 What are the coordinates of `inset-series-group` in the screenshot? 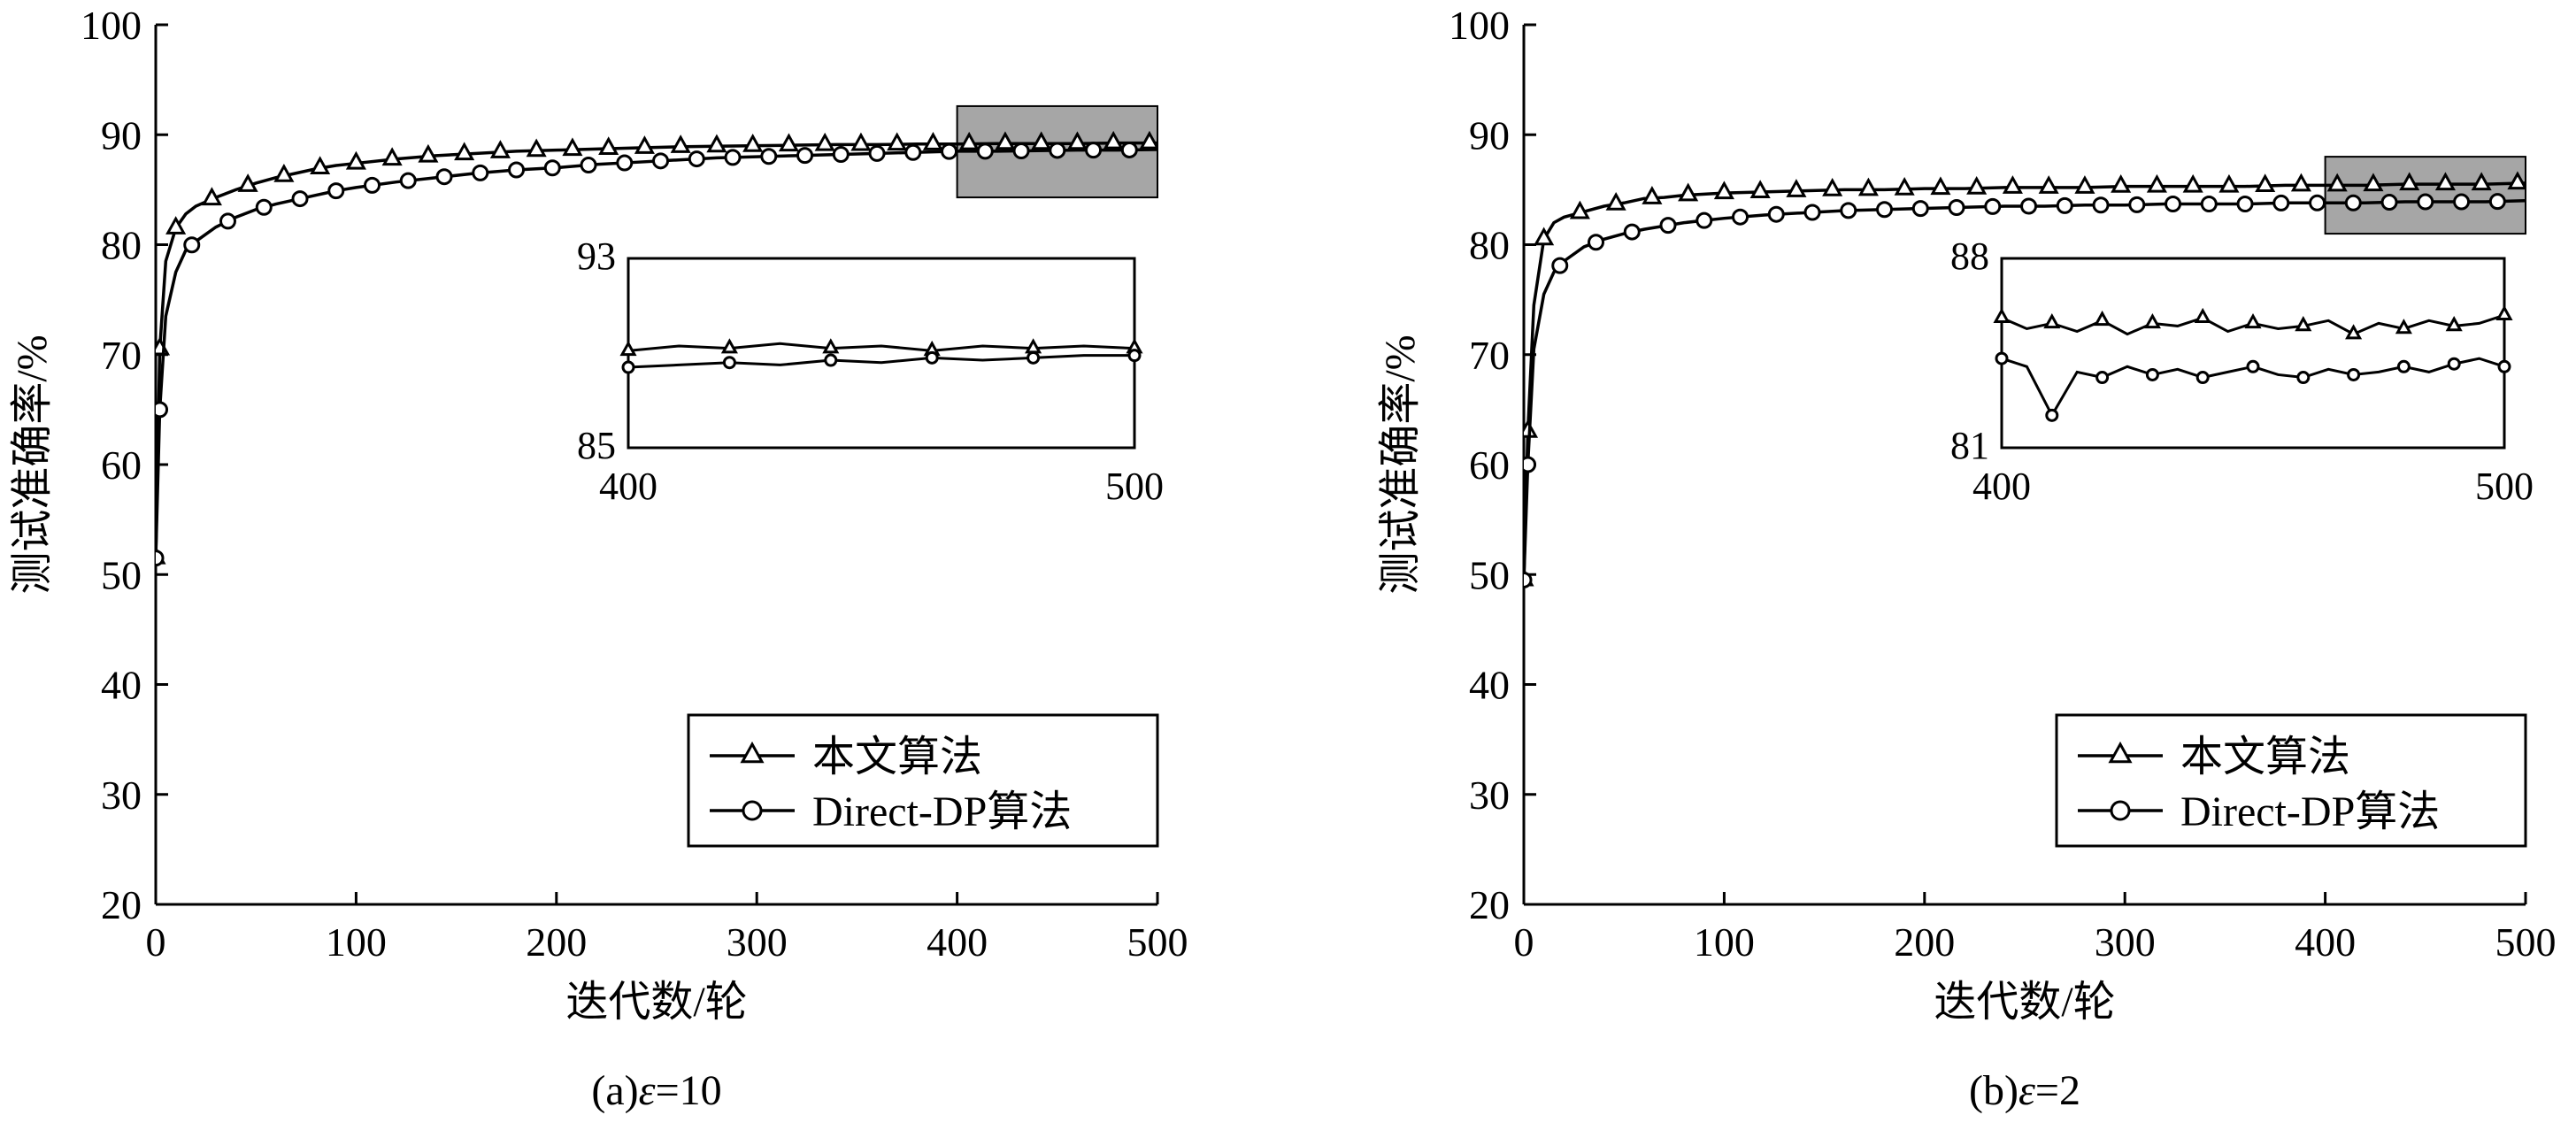 It's located at (2253, 363).